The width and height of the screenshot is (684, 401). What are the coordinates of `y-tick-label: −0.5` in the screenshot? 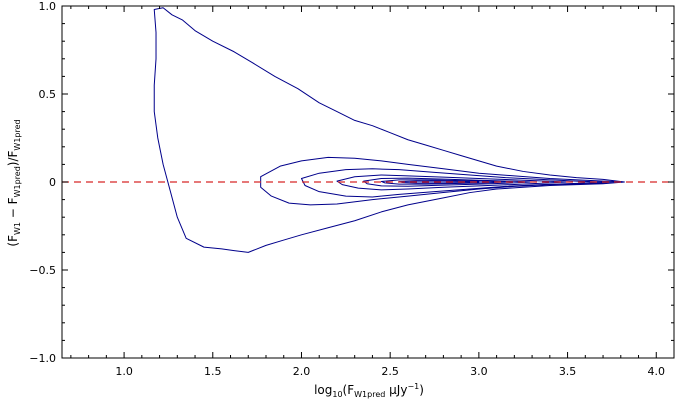 It's located at (42, 270).